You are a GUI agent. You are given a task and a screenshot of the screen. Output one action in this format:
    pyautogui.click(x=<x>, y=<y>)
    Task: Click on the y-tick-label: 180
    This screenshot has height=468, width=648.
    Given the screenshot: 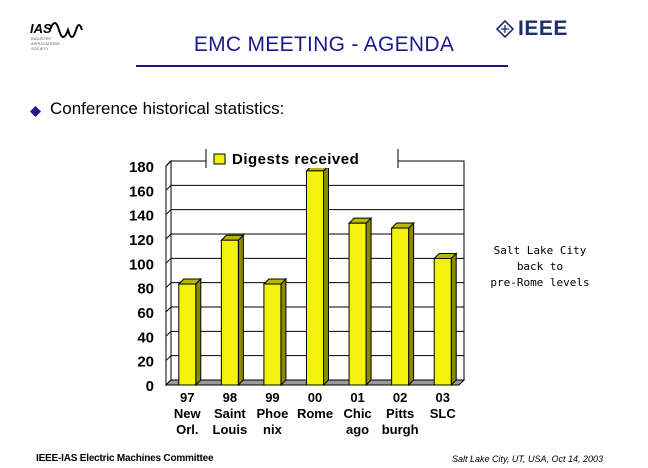 What is the action you would take?
    pyautogui.click(x=141, y=167)
    